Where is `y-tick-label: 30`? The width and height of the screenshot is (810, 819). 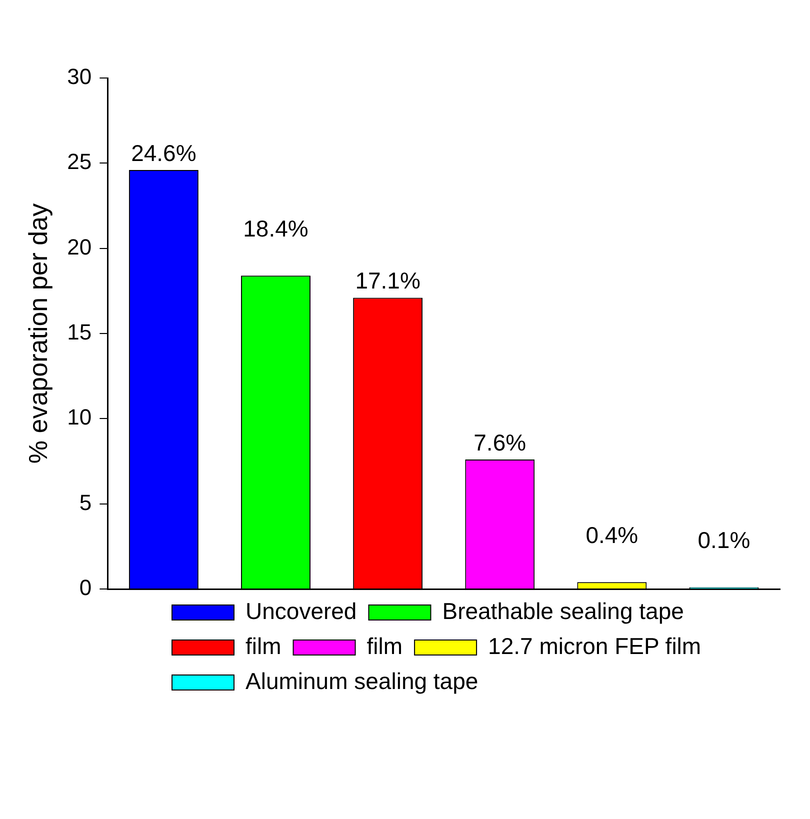
y-tick-label: 30 is located at coordinates (79, 77).